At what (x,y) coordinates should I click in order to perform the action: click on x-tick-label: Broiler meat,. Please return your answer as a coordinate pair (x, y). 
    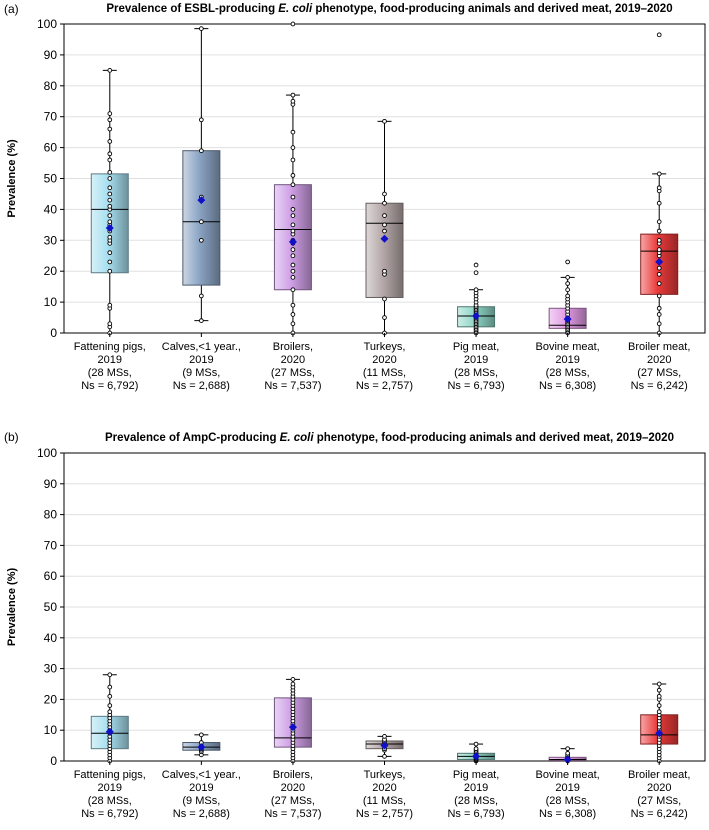
    Looking at the image, I should click on (659, 347).